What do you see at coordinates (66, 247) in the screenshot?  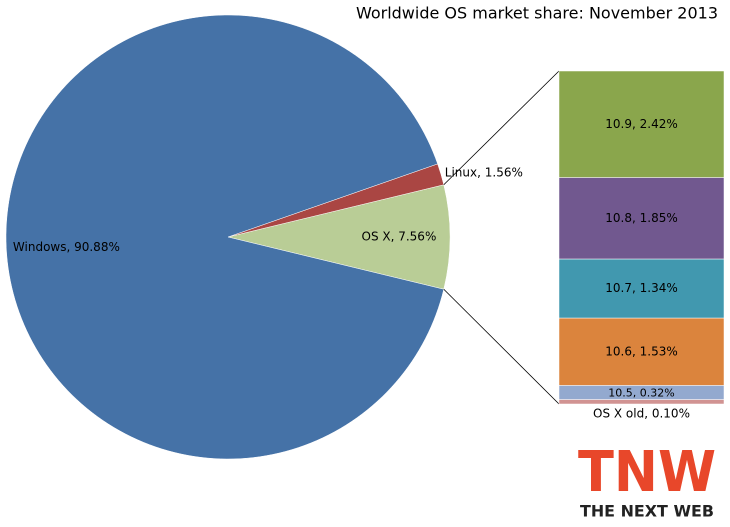 I see `slice-label: Windows, 90.88%` at bounding box center [66, 247].